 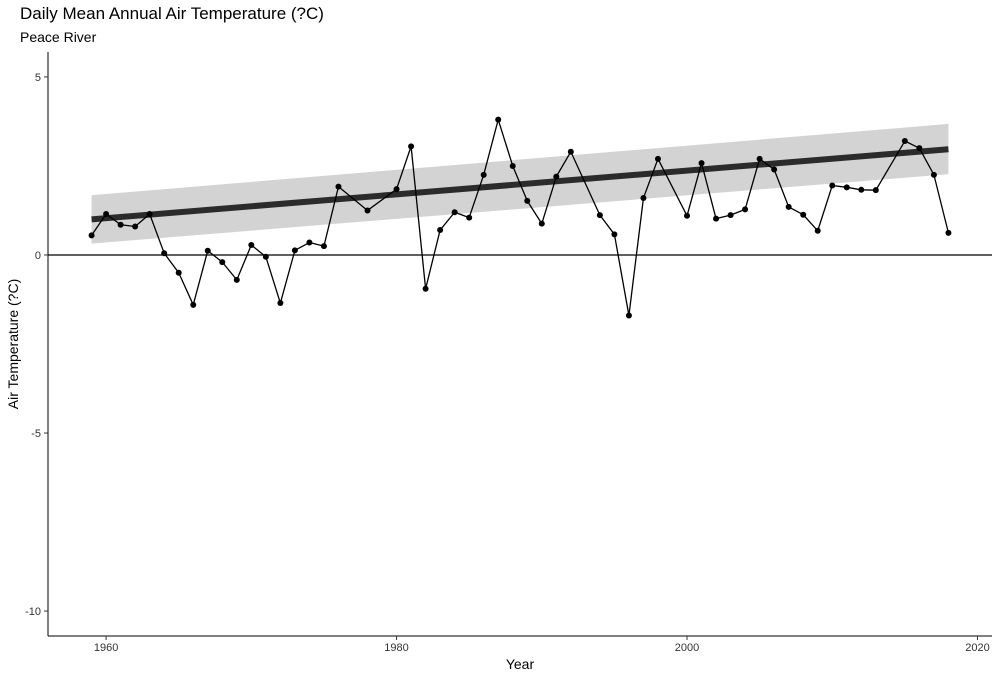 What do you see at coordinates (36, 434) in the screenshot?
I see `y-tick-label--5: -5` at bounding box center [36, 434].